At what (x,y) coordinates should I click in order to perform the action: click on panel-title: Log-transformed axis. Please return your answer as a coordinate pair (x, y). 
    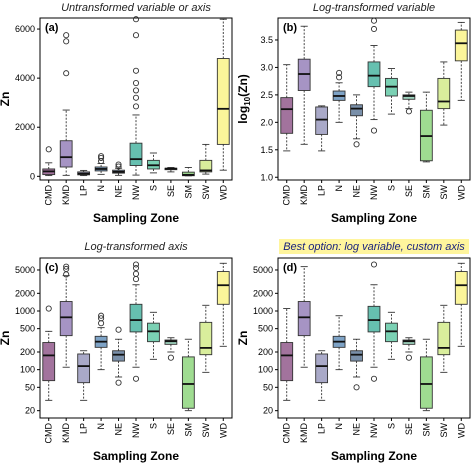
    Looking at the image, I should click on (136, 247).